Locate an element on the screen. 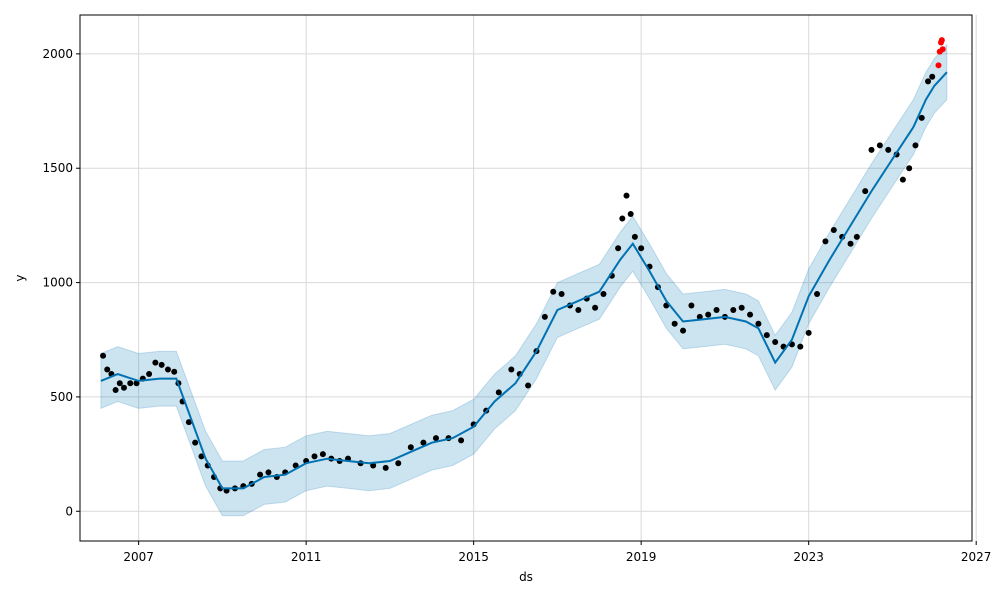  y-tick-label: 0 is located at coordinates (69, 511).